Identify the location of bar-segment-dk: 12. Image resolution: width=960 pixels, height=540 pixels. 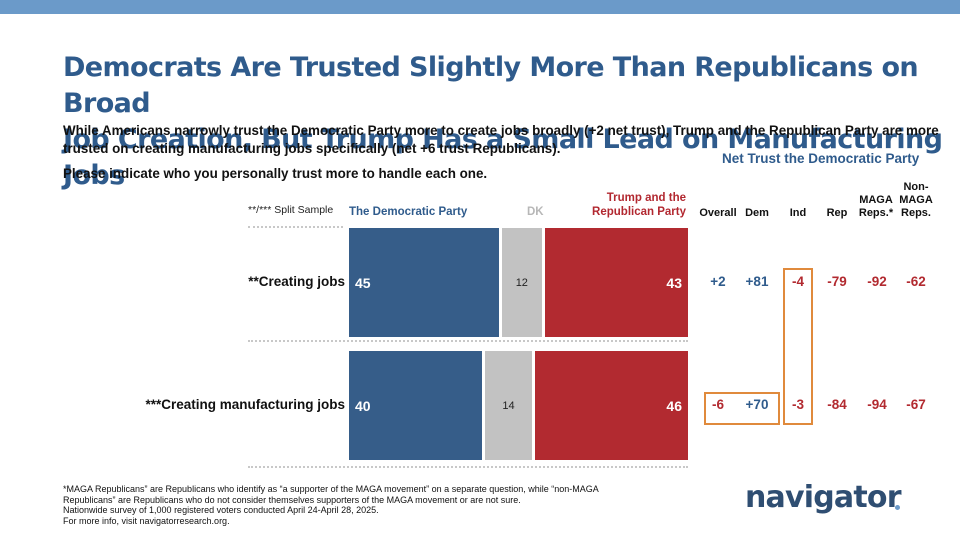
(521, 282).